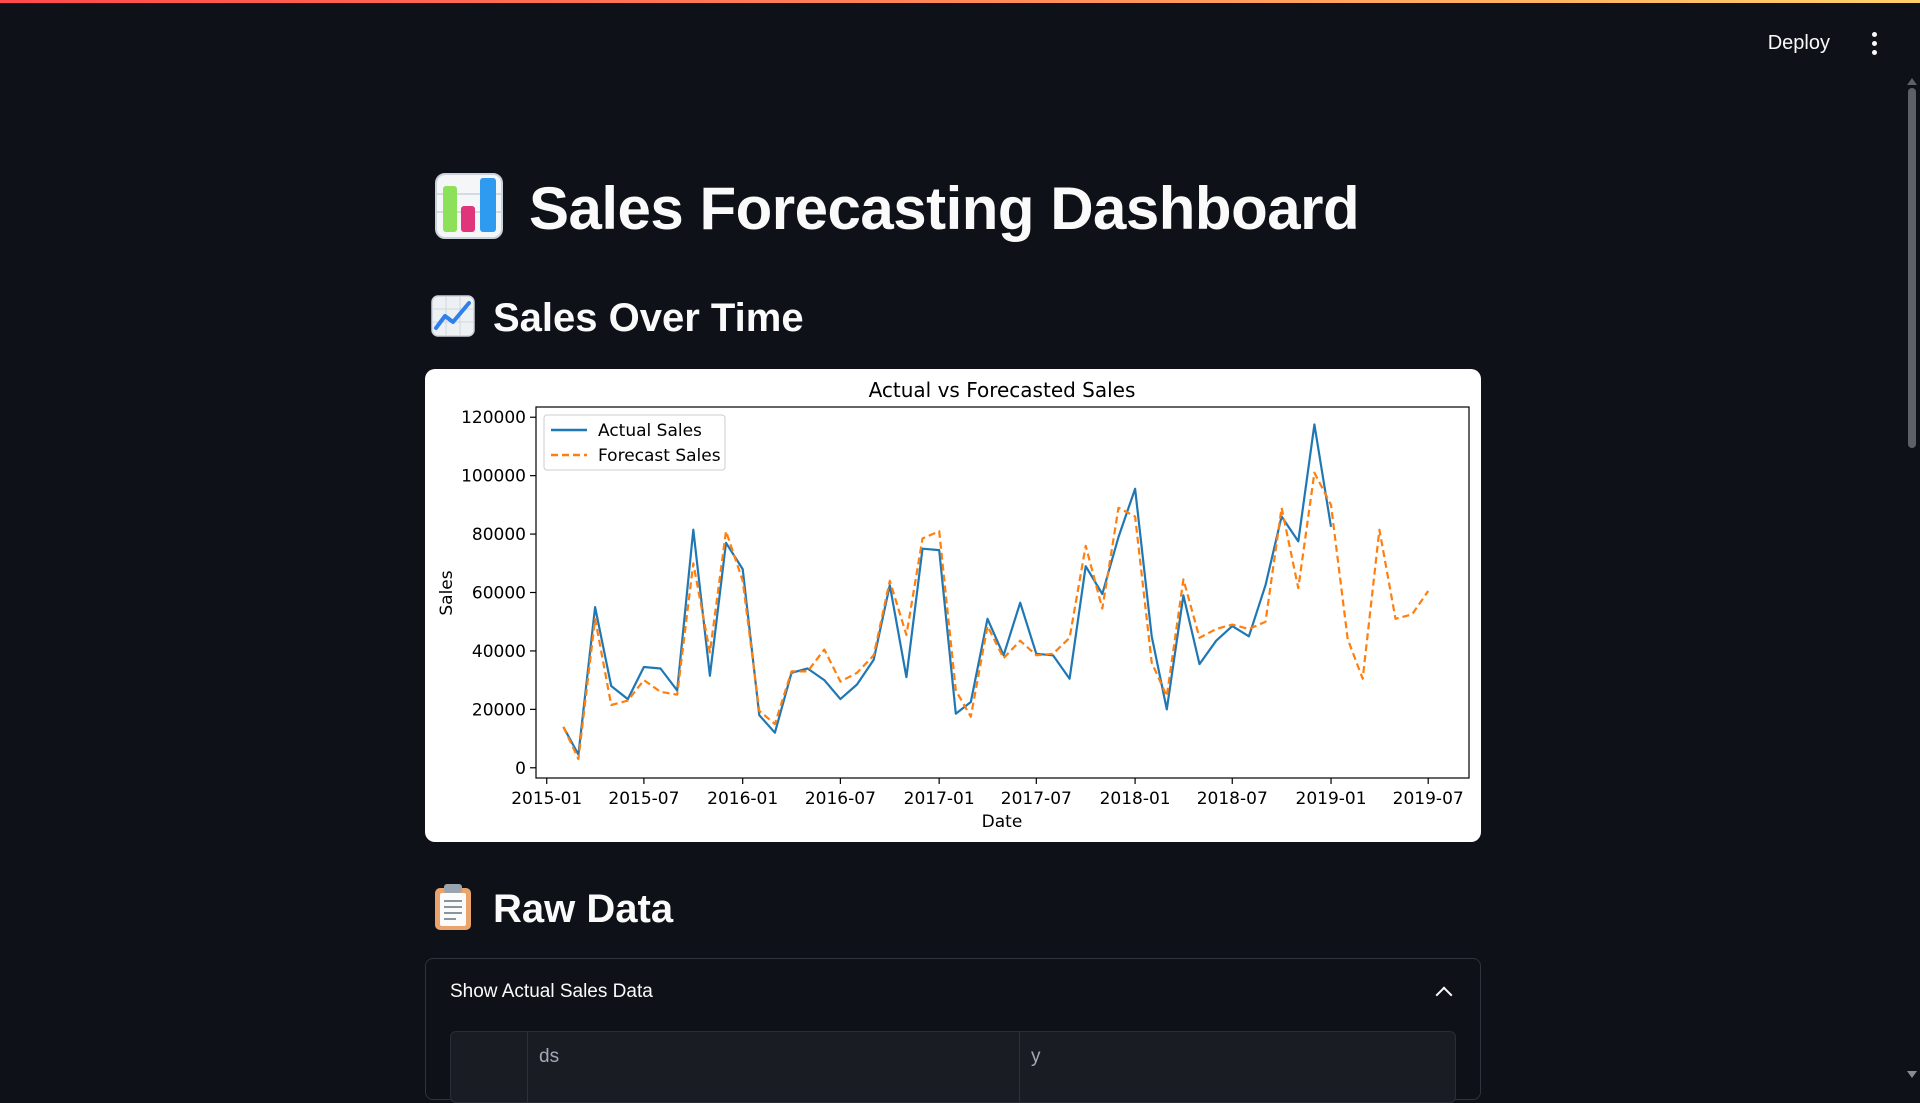 This screenshot has height=1103, width=1920. Describe the element at coordinates (650, 431) in the screenshot. I see `legend-label-actual: Actual Sales` at that location.